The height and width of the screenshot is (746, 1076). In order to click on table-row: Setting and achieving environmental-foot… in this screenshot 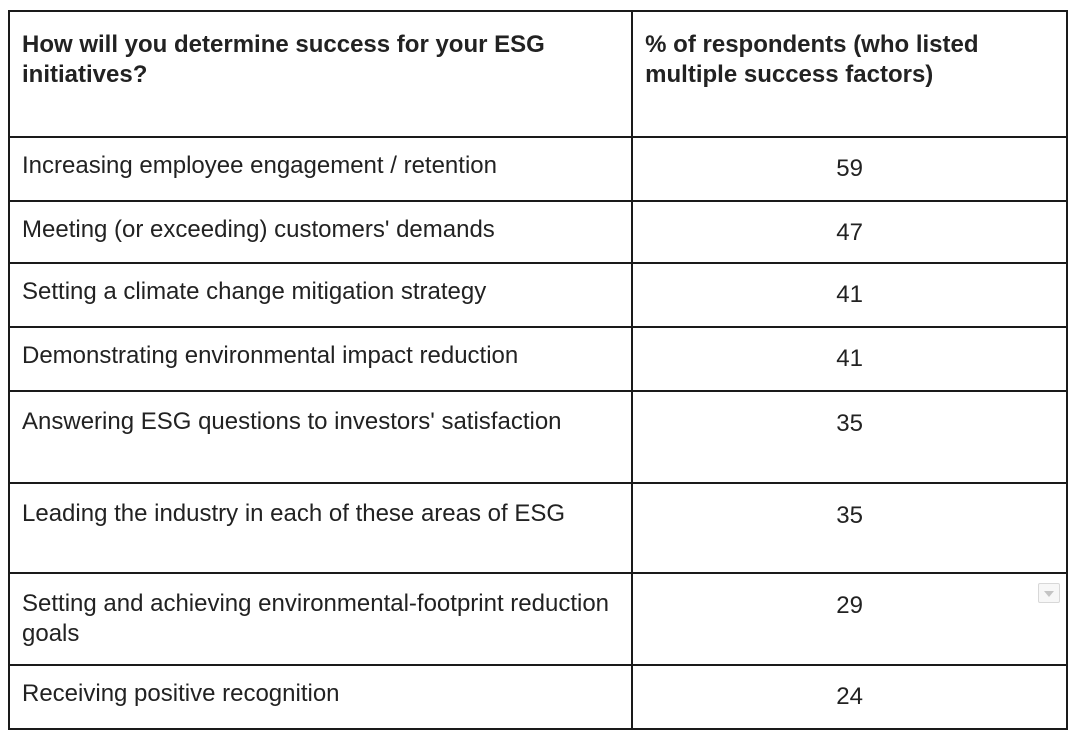, I will do `click(537, 619)`.